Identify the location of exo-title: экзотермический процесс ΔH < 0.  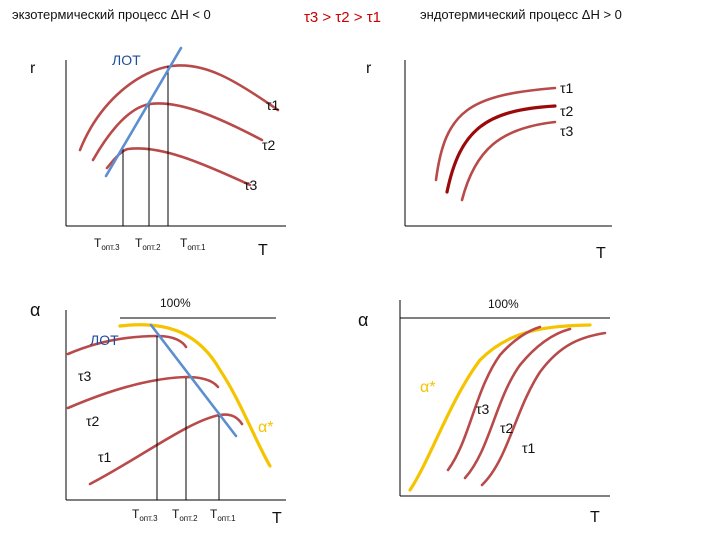
(111, 14).